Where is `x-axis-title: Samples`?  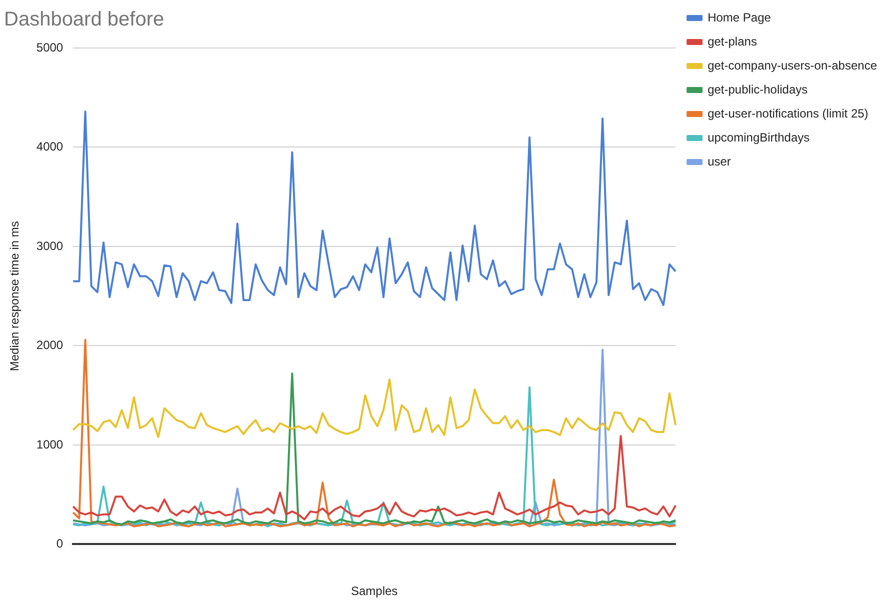
x-axis-title: Samples is located at coordinates (374, 591).